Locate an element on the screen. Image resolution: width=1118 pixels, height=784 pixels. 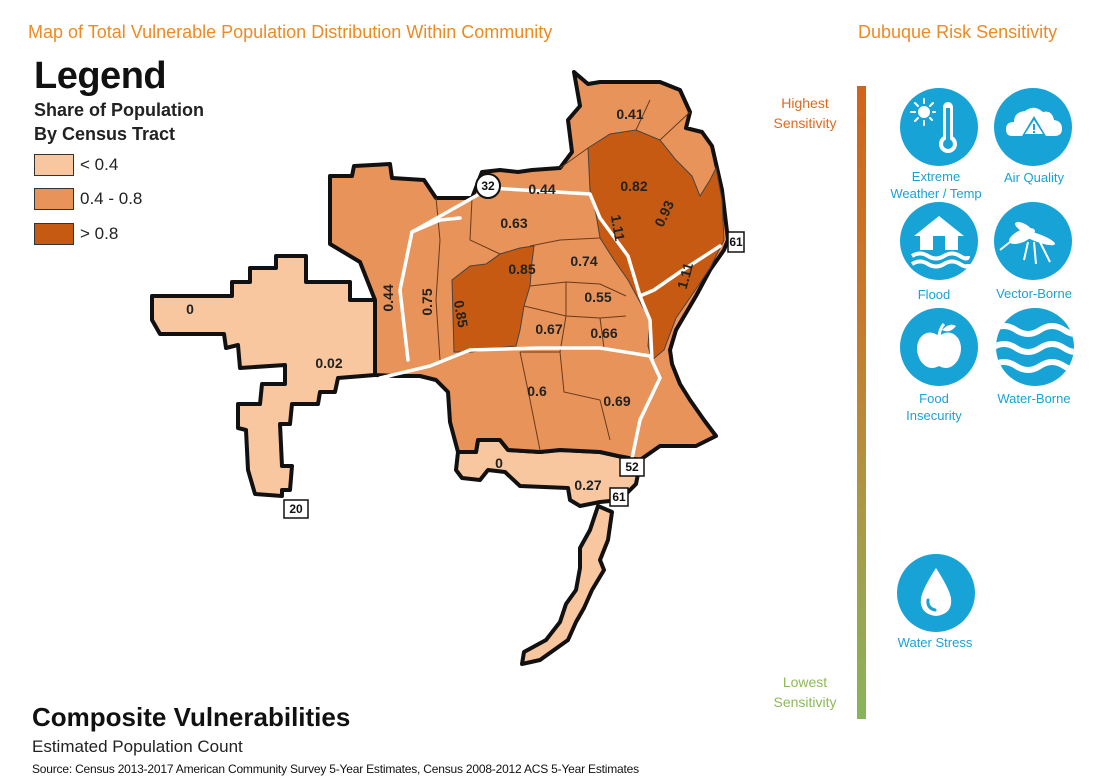
tract-value: 0.27 is located at coordinates (587, 485).